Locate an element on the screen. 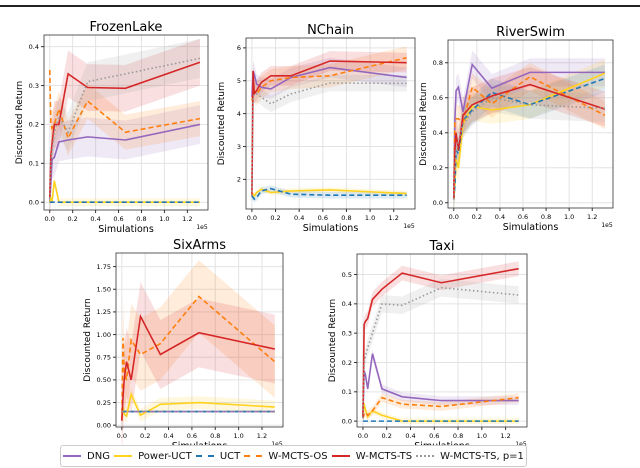 The image size is (640, 468). y-tick-label: 0.75 is located at coordinates (104, 358).